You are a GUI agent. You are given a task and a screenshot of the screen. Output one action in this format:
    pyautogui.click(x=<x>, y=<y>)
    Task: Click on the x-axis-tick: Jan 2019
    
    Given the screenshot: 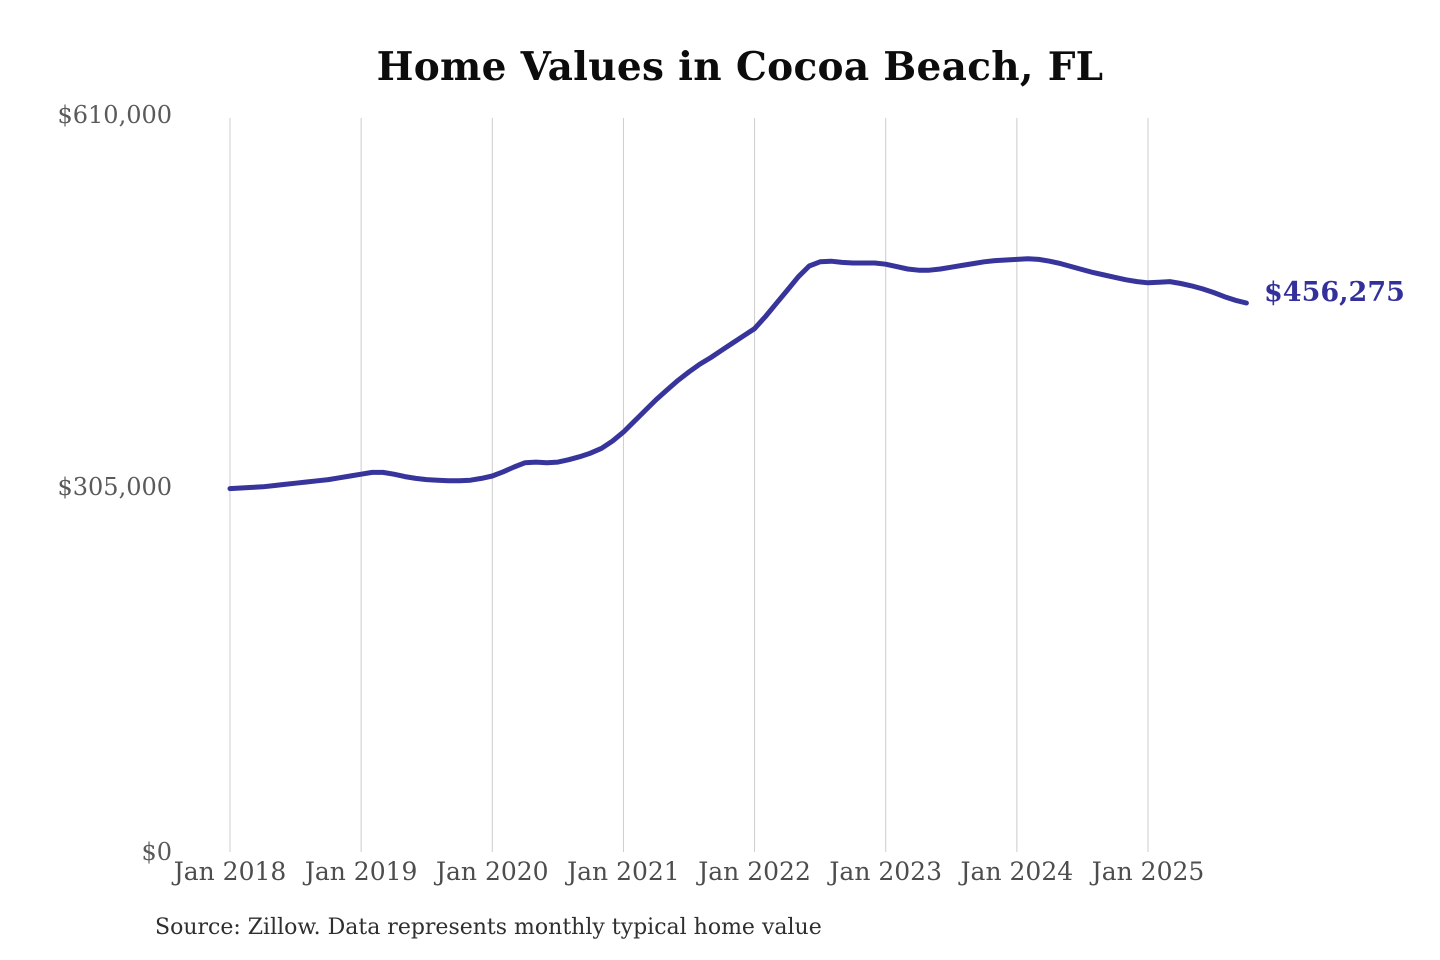 What is the action you would take?
    pyautogui.click(x=361, y=871)
    